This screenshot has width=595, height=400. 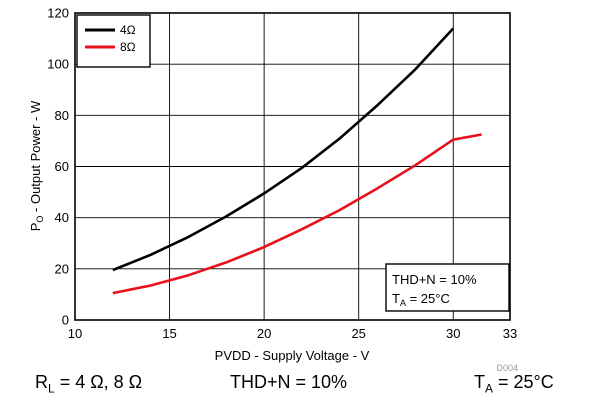 I want to click on annotation-temperature: TA = 25°C, so click(x=421, y=299).